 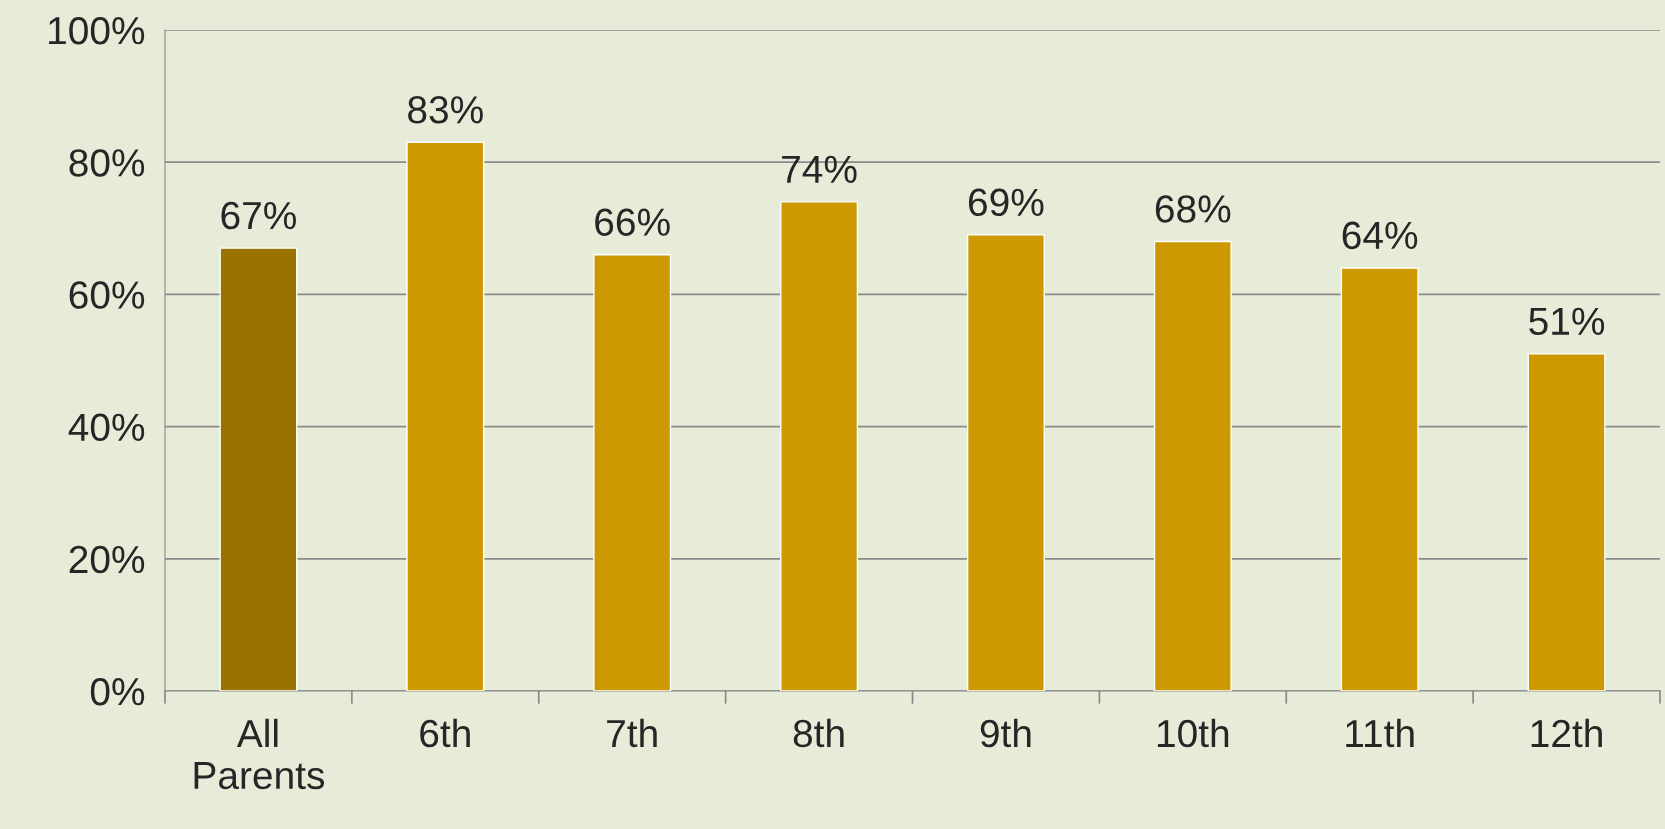 What do you see at coordinates (445, 733) in the screenshot?
I see `x-tick-label: 6th` at bounding box center [445, 733].